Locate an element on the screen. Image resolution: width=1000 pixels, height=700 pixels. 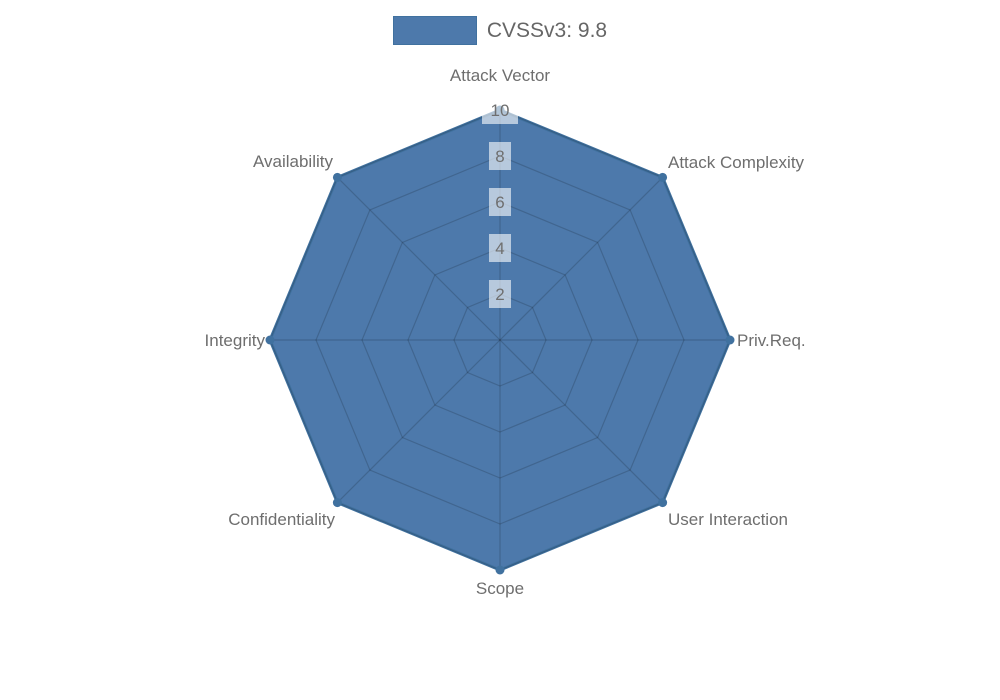
legend-label: CVSSv3: 9.8 is located at coordinates (547, 30).